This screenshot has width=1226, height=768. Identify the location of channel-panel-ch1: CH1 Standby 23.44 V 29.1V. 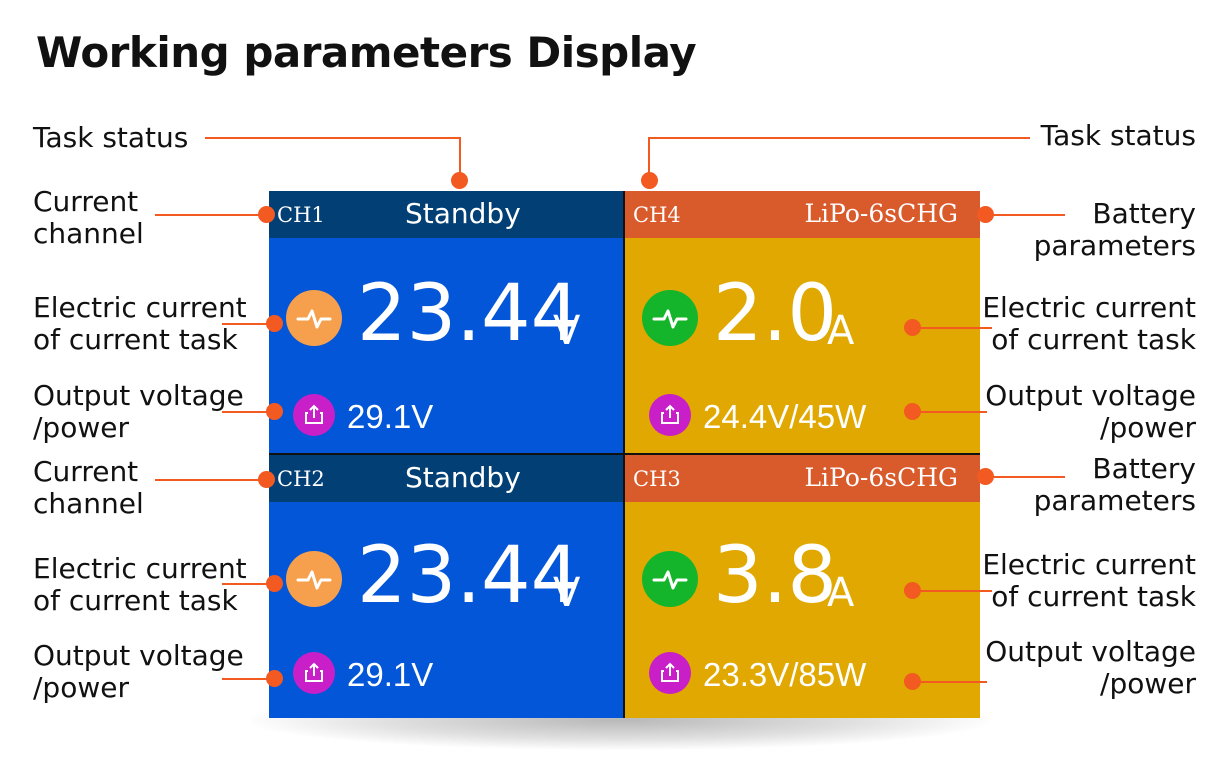
(446, 322).